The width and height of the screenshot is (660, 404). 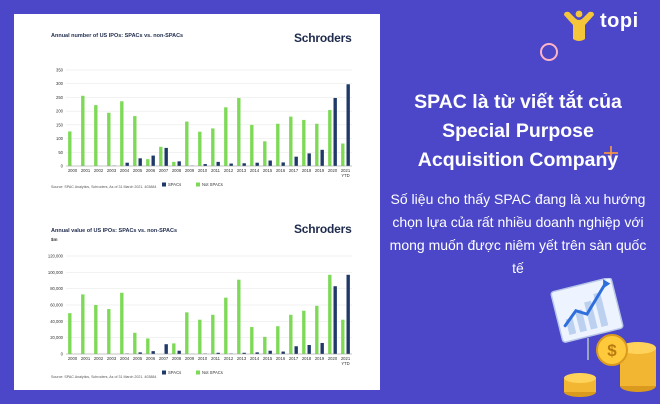 I want to click on y-tick-label: 300, so click(x=60, y=83).